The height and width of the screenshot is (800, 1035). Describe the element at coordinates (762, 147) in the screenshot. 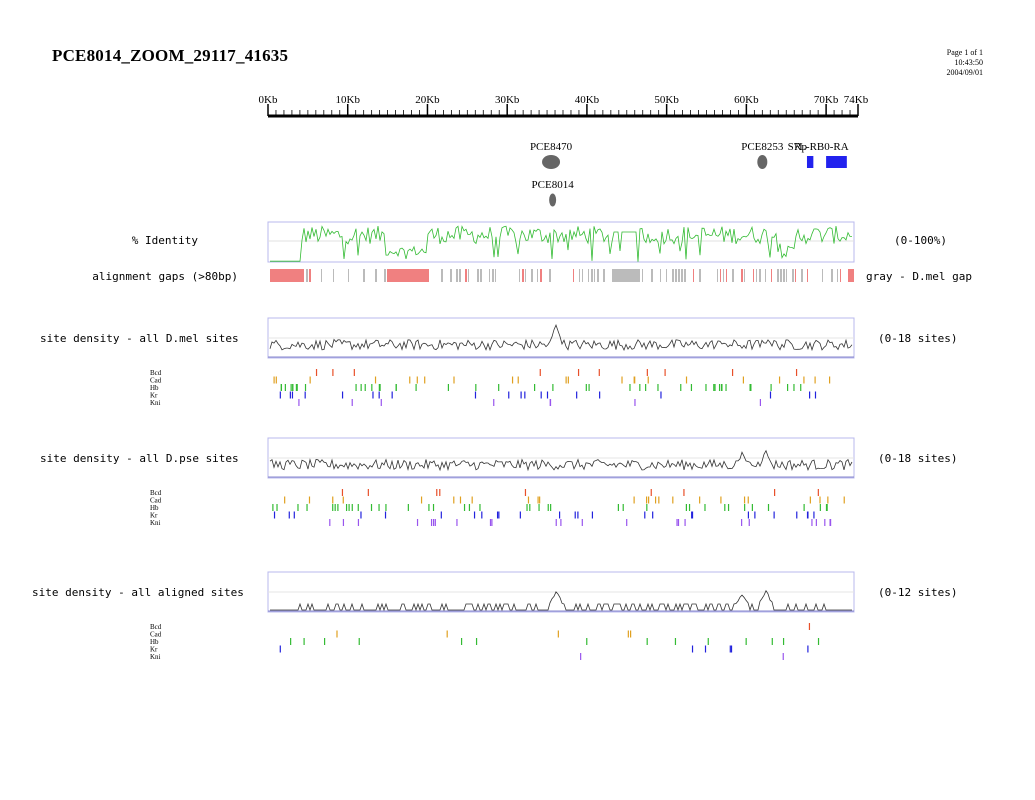

I see `feature-label: PCE8253` at that location.